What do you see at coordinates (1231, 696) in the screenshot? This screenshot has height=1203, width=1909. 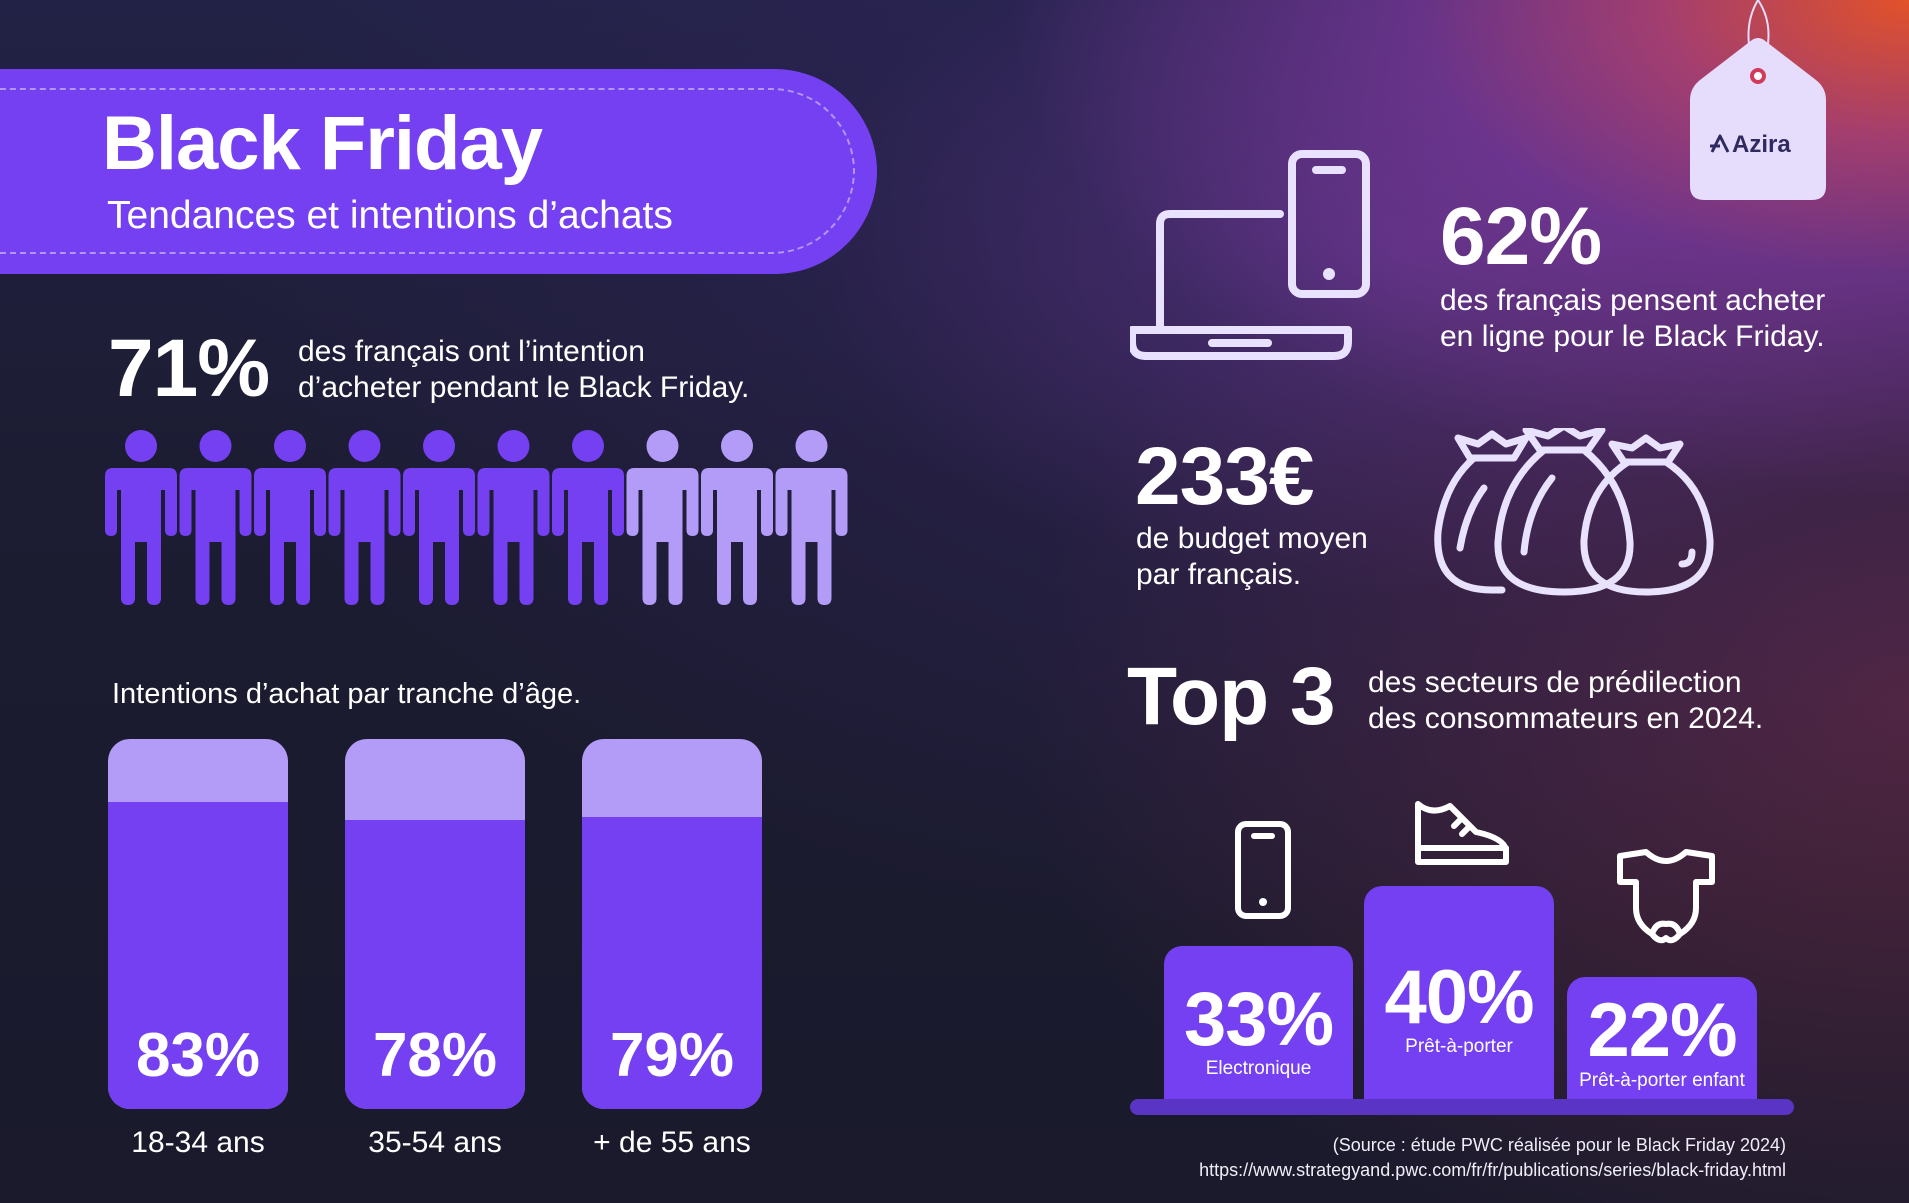 I see `top3-title: Top 3` at bounding box center [1231, 696].